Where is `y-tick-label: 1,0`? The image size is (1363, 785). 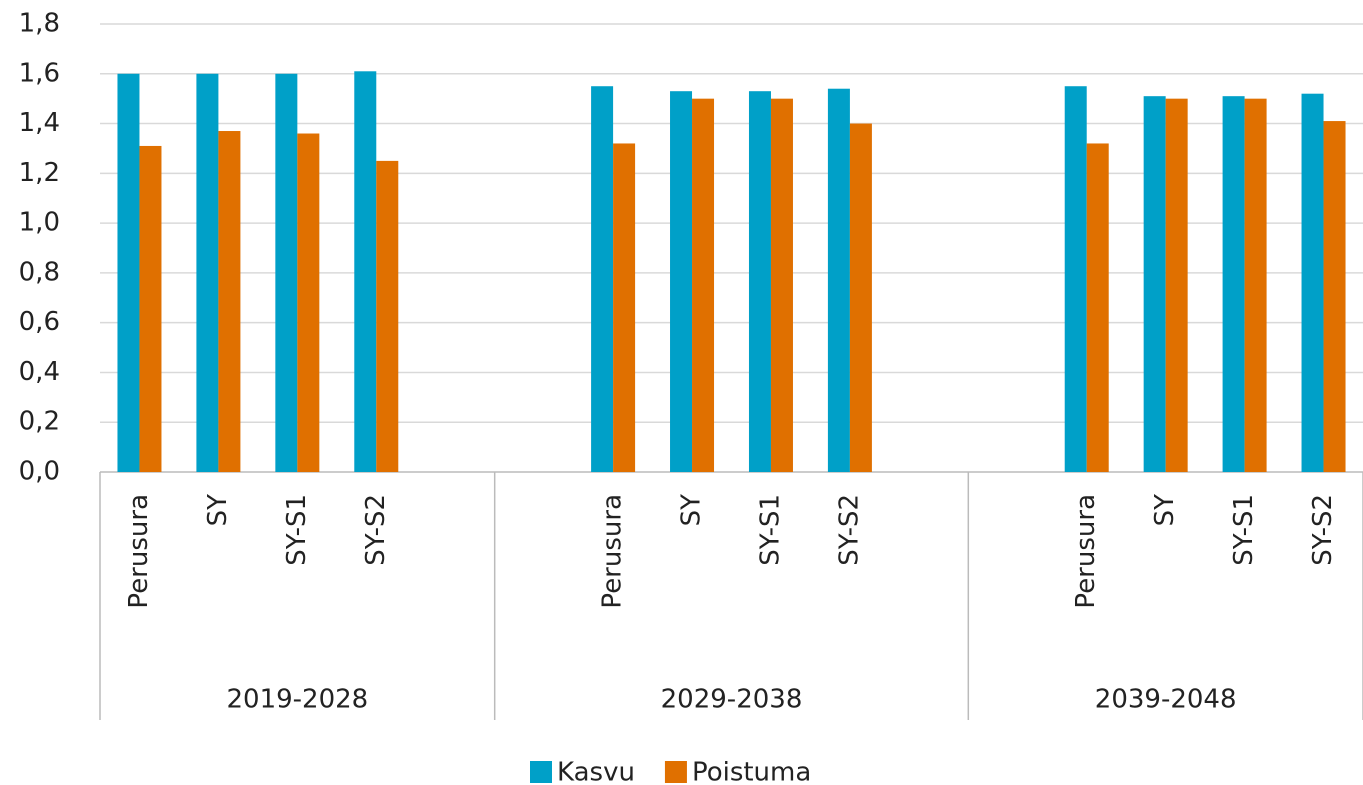
y-tick-label: 1,0 is located at coordinates (39, 223).